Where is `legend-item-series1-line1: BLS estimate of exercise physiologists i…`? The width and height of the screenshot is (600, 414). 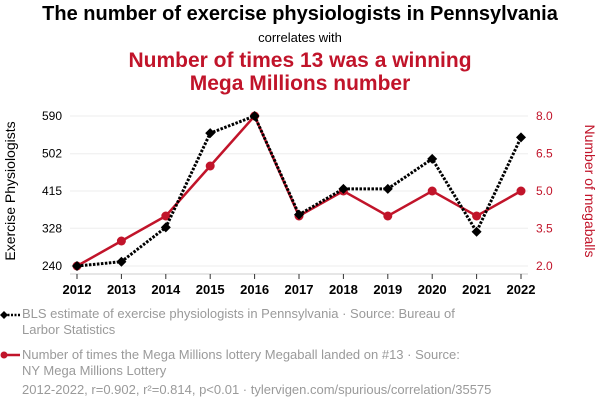
legend-item-series1-line1: BLS estimate of exercise physiologists i… is located at coordinates (238, 313).